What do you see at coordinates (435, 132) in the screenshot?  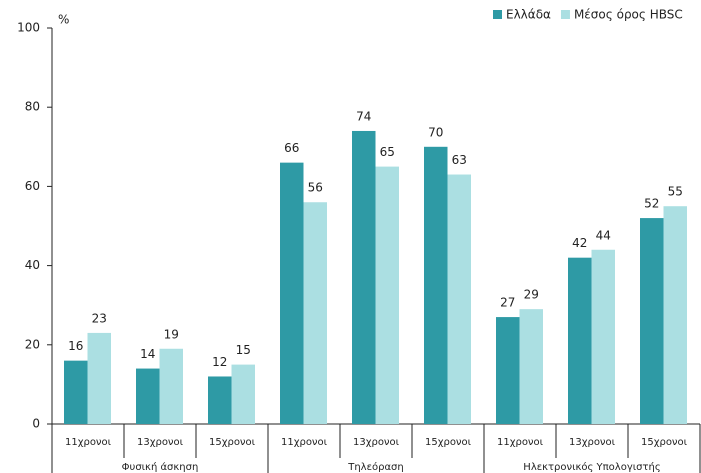 I see `data-label: 70` at bounding box center [435, 132].